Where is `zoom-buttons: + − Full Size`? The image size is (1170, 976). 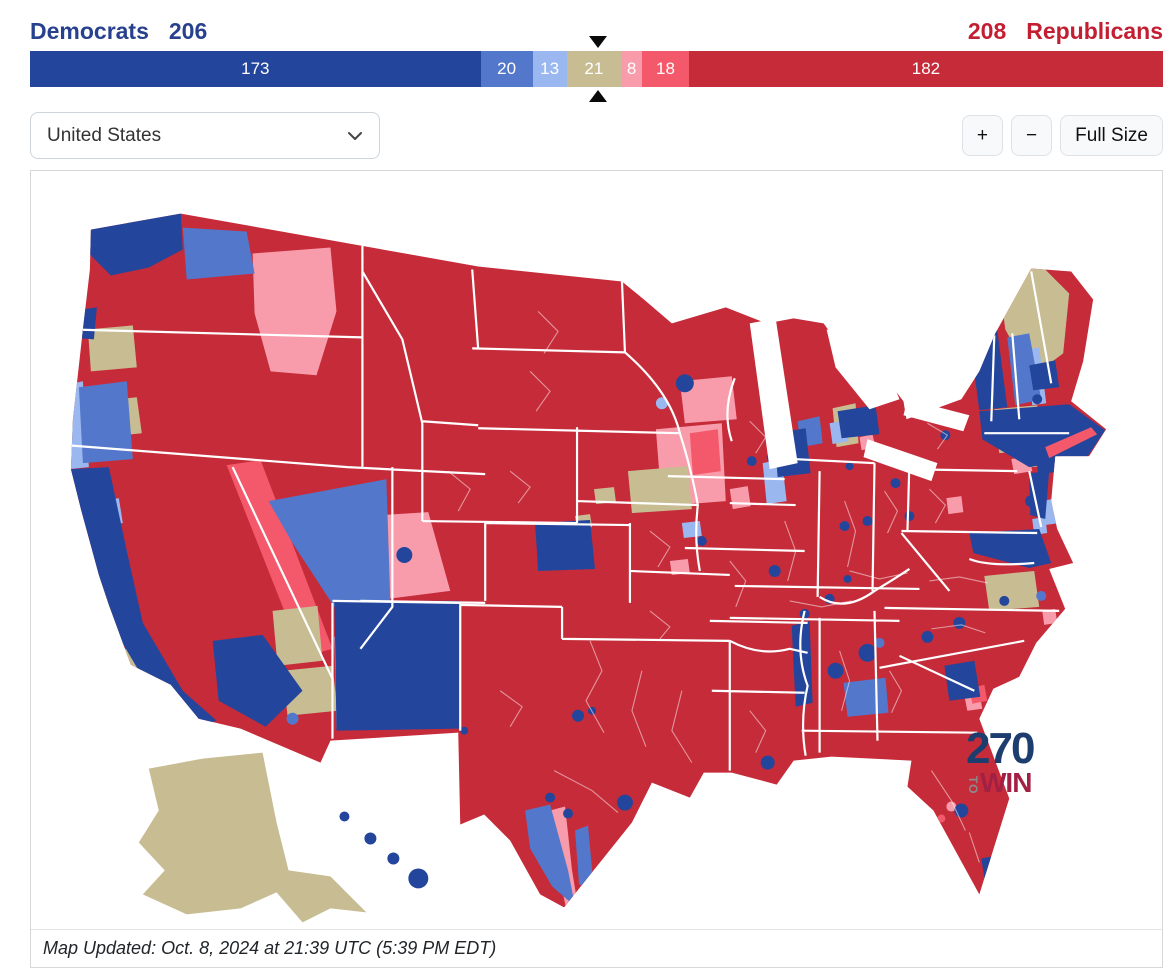 zoom-buttons: + − Full Size is located at coordinates (1062, 135).